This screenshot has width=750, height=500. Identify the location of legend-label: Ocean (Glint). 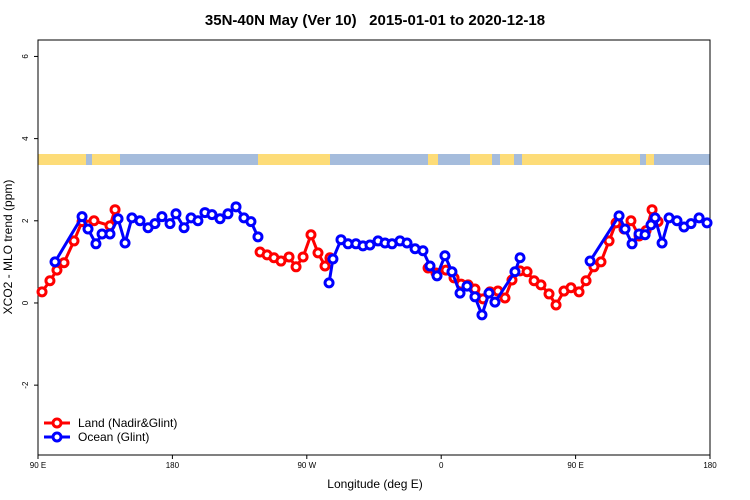
(113, 437).